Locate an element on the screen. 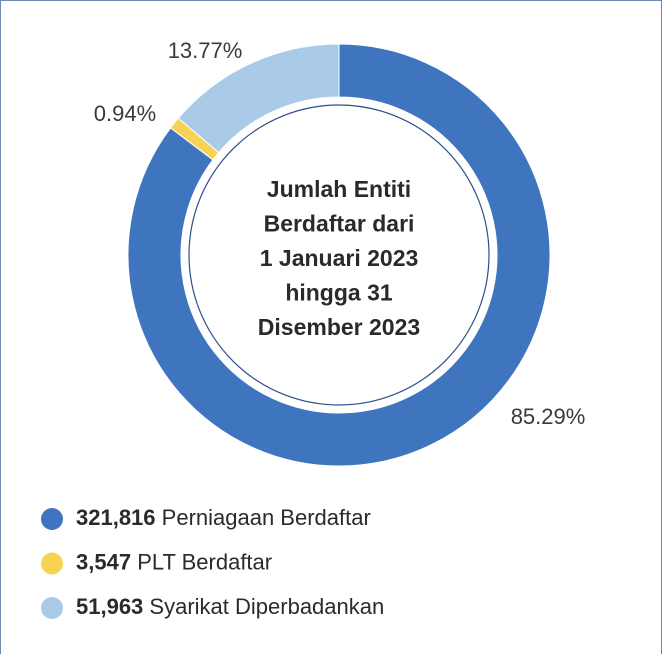 This screenshot has height=654, width=662. percentage-label: 85.29% is located at coordinates (548, 416).